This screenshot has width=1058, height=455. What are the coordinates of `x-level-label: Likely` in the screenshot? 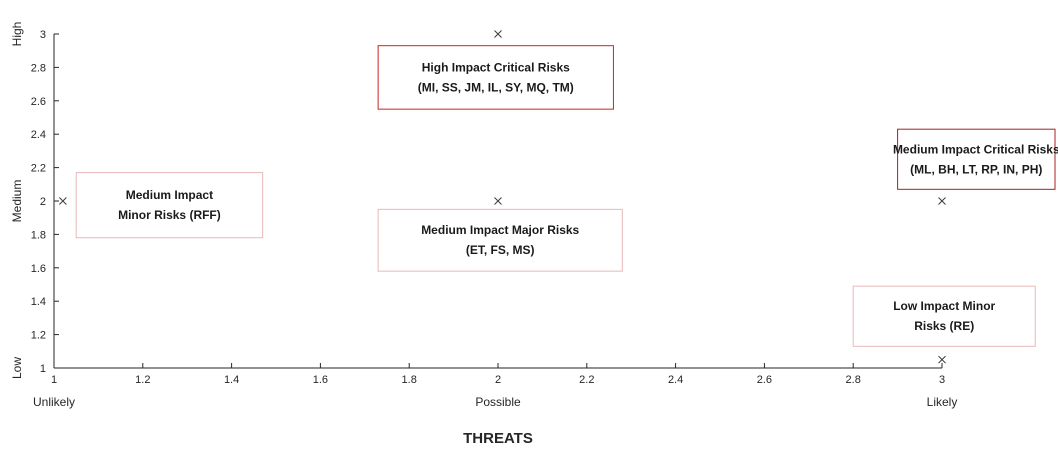 It's located at (942, 402).